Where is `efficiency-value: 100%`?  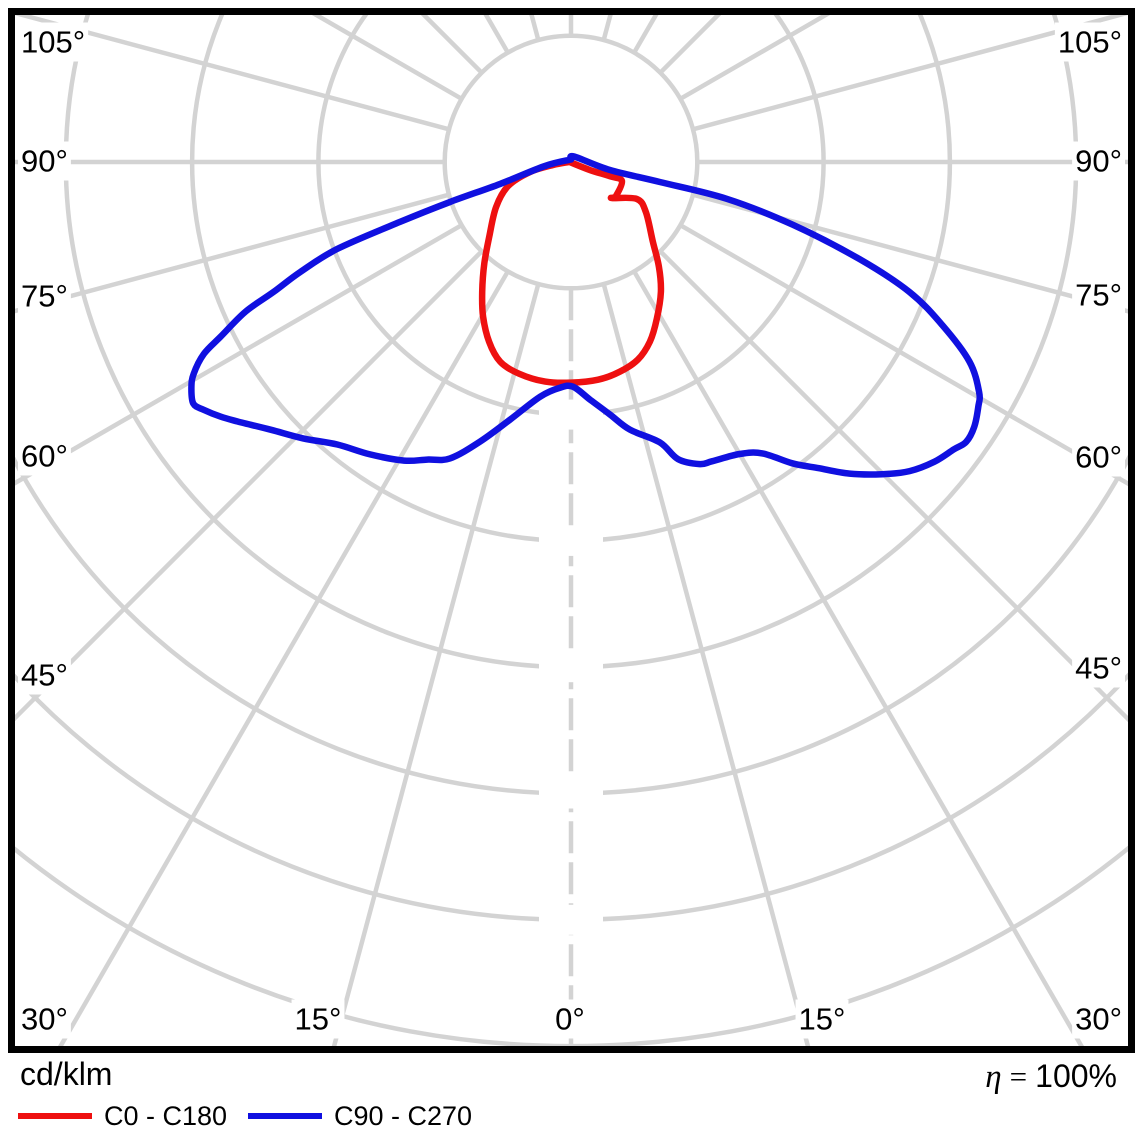 efficiency-value: 100% is located at coordinates (1076, 1076).